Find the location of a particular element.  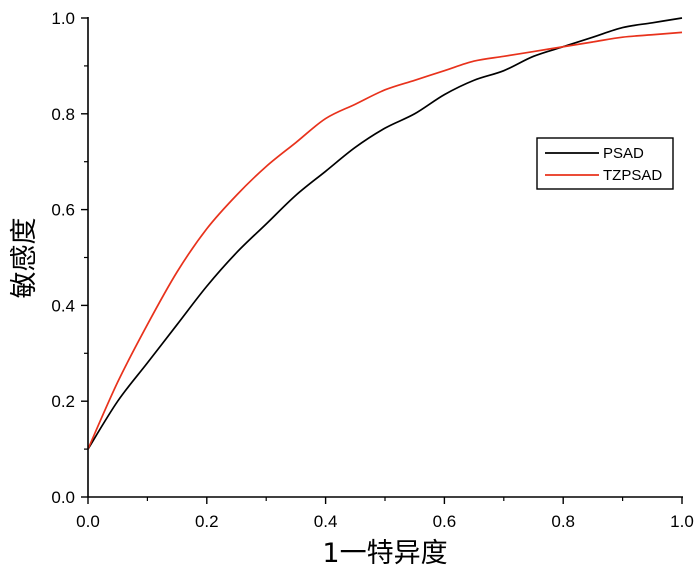

y-tick-label: 0.8 is located at coordinates (63, 114).